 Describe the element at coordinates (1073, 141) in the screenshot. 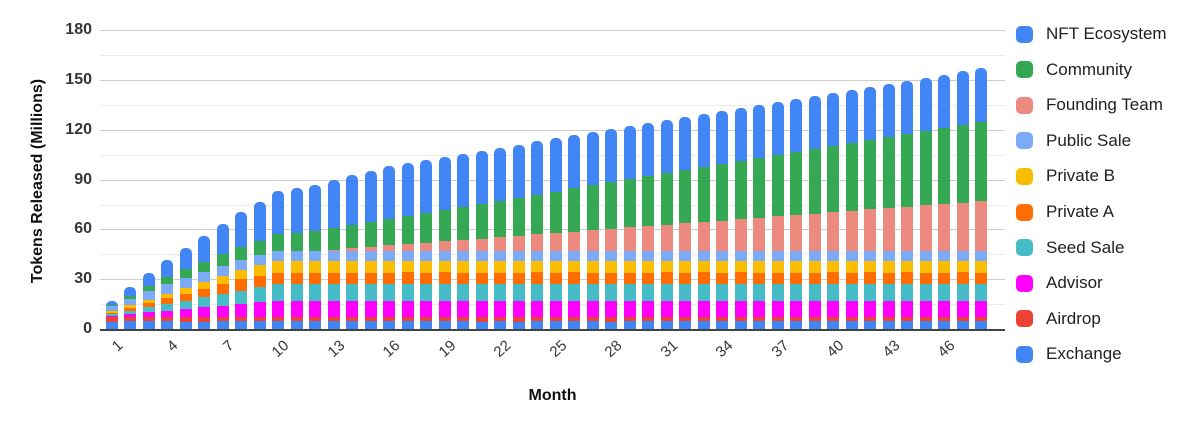

I see `legend-item-public-sale: Public Sale` at that location.